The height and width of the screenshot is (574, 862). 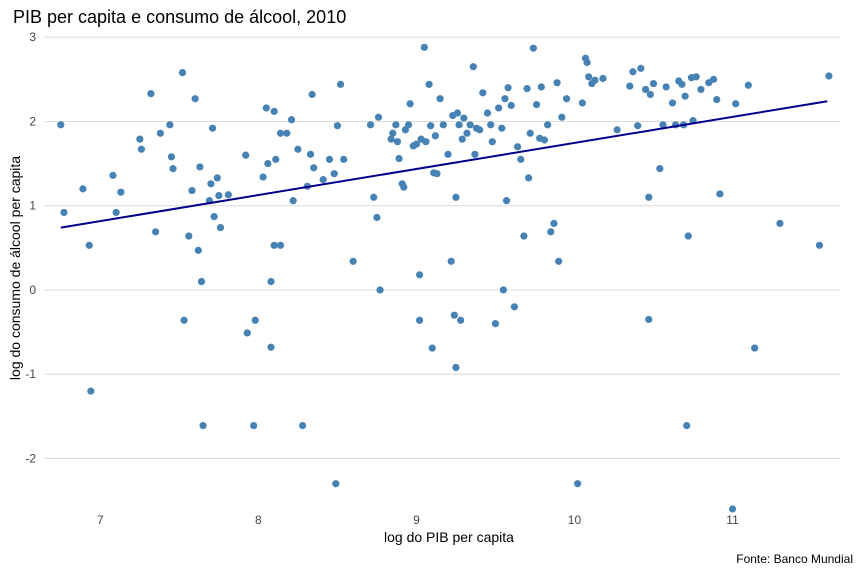 I want to click on x-tick-label: 10, so click(x=575, y=520).